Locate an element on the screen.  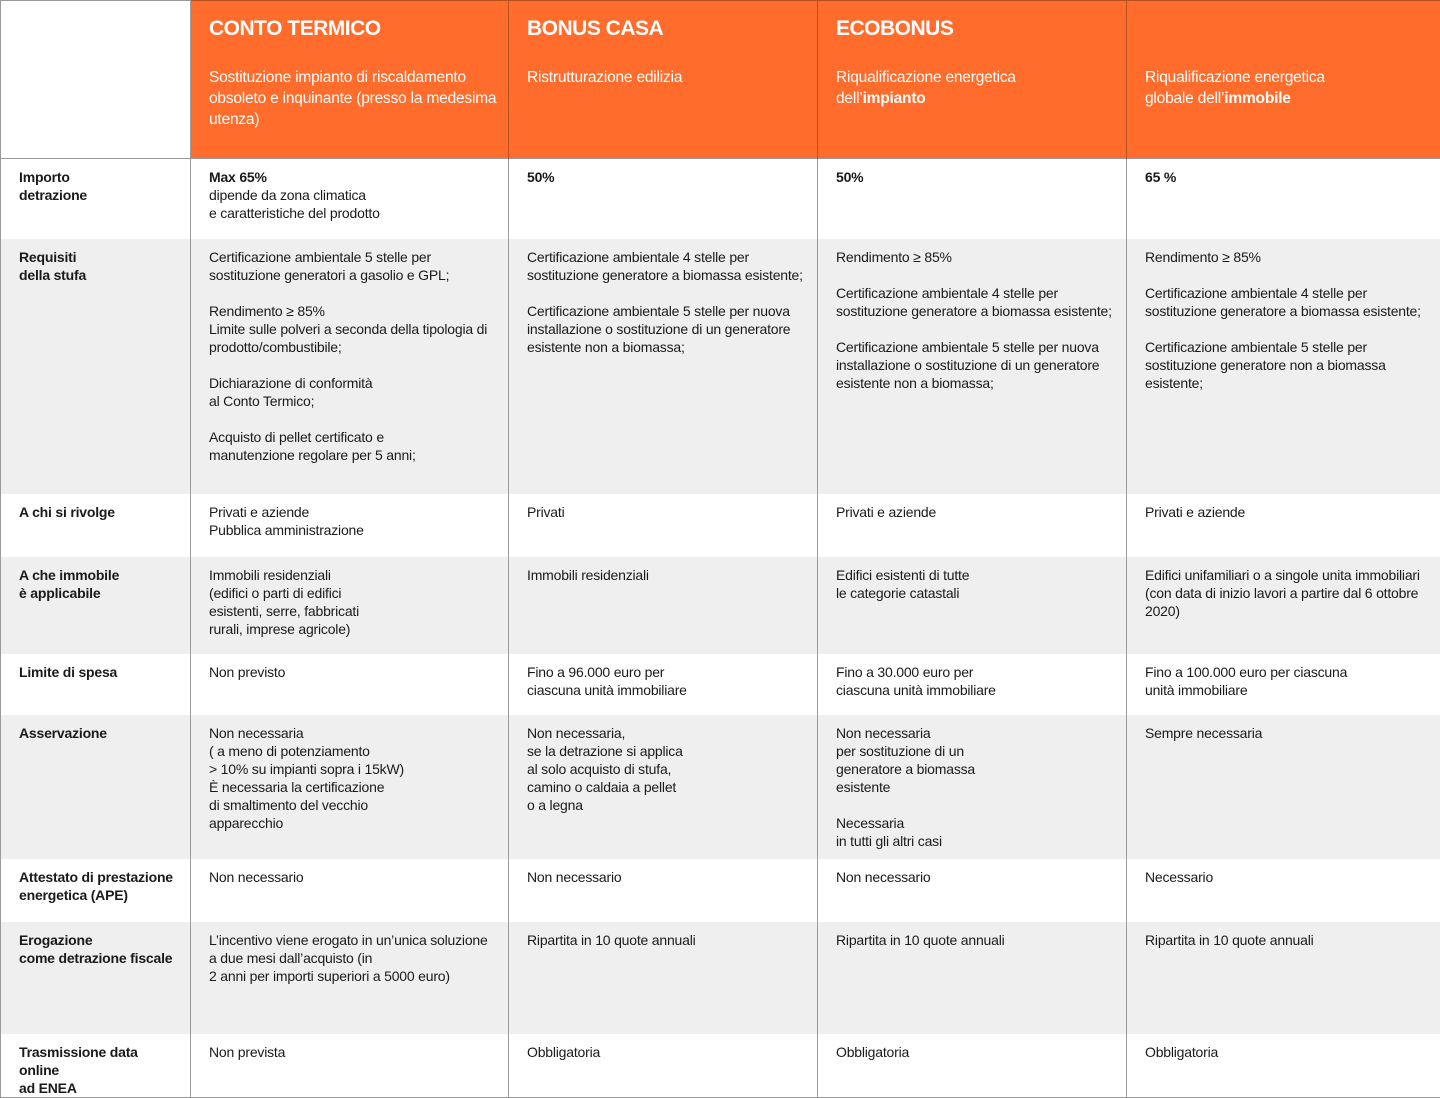
column-subtitle: Ristrutturazione edilizia is located at coordinates (667, 77).